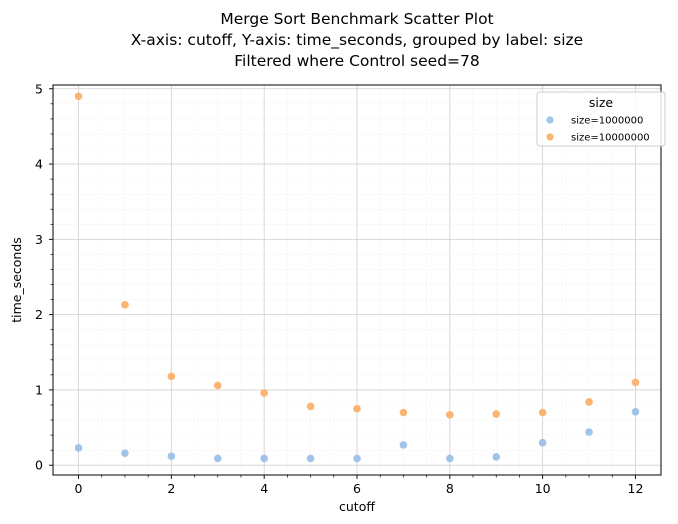 The height and width of the screenshot is (524, 678). What do you see at coordinates (39, 164) in the screenshot?
I see `y-tick-label: 4` at bounding box center [39, 164].